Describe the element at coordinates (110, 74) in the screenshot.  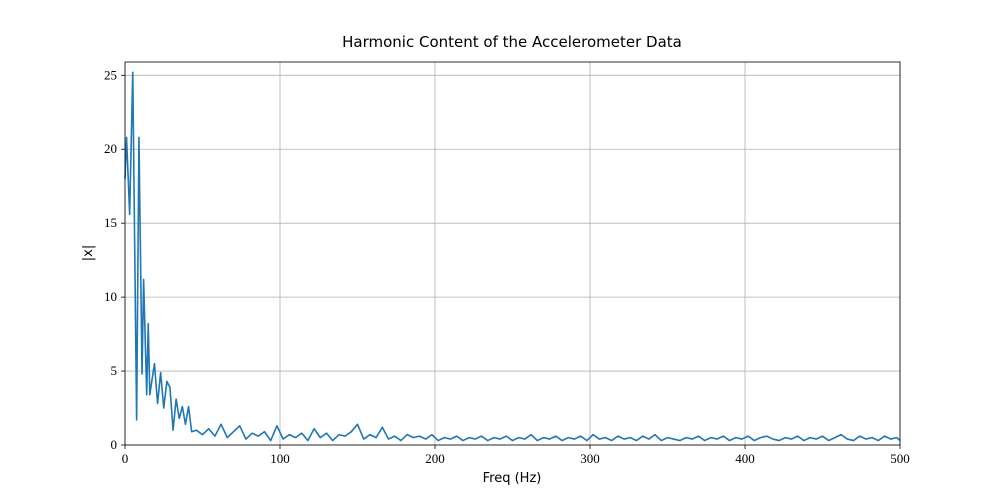
I see `y-tick-label: 25` at that location.